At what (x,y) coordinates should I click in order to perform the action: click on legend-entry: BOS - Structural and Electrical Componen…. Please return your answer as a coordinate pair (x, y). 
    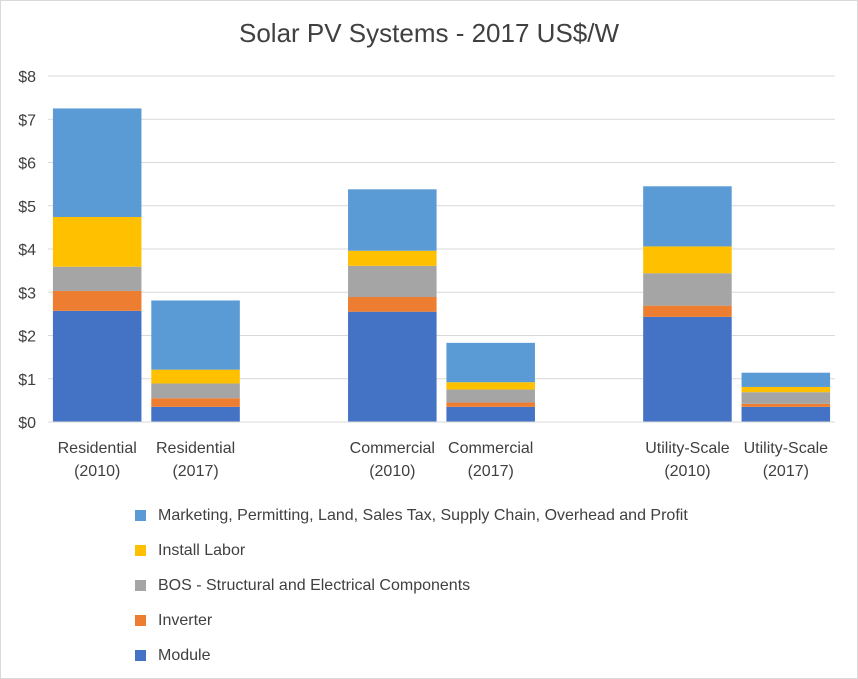
    Looking at the image, I should click on (411, 585).